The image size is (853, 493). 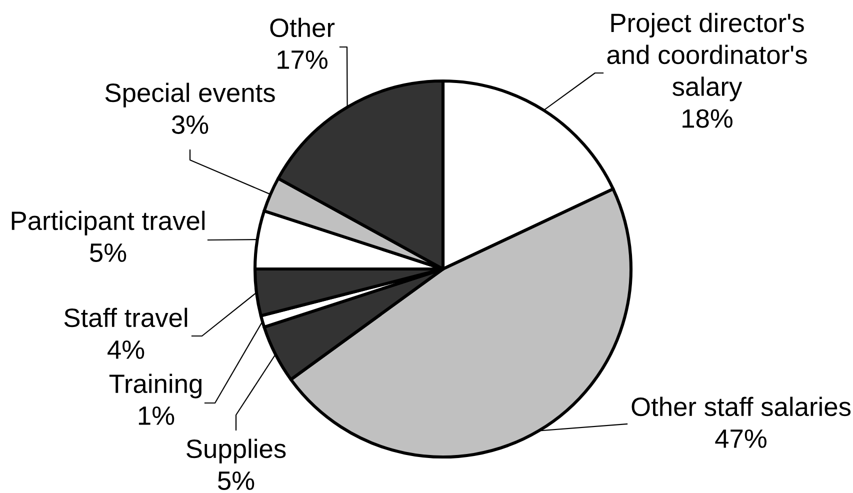 I want to click on data-label: 17%, so click(x=303, y=59).